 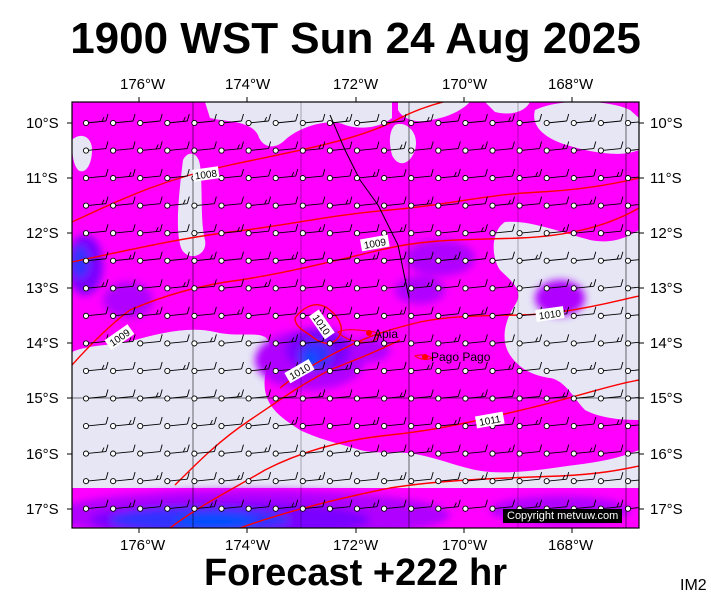 I want to click on place-markers: Apia Pago Pago, so click(x=428, y=345).